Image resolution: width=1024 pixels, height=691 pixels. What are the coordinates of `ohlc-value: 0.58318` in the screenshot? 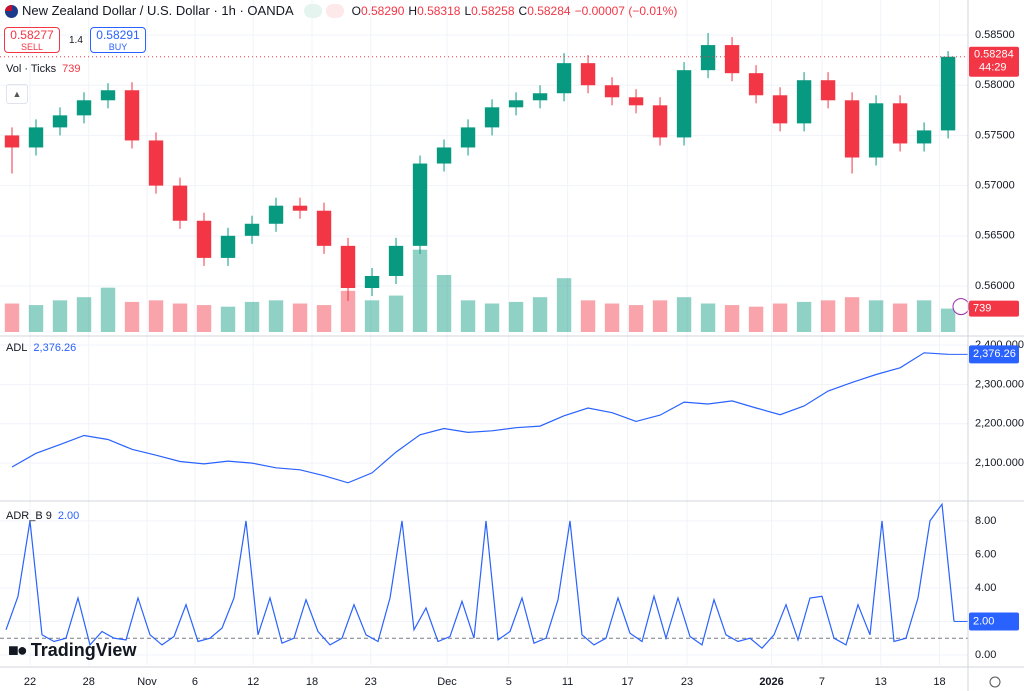 It's located at (439, 10).